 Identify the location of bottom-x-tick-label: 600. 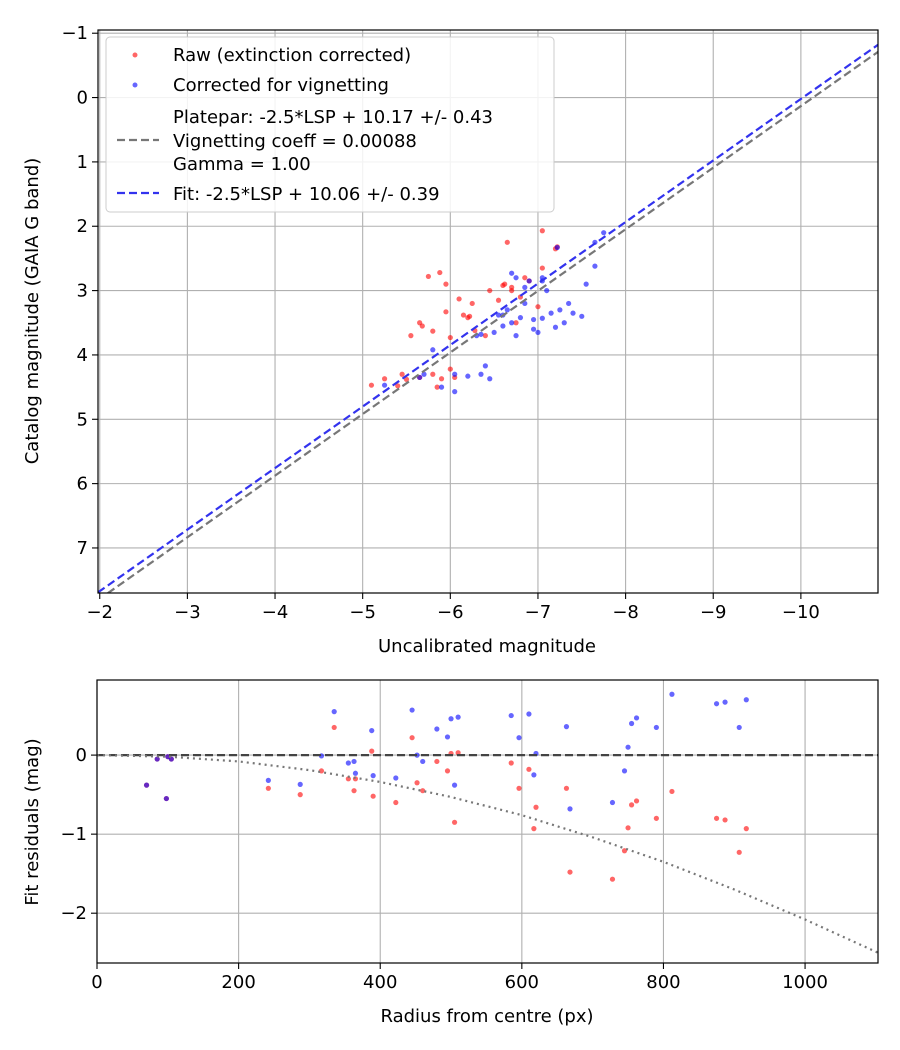
(522, 982).